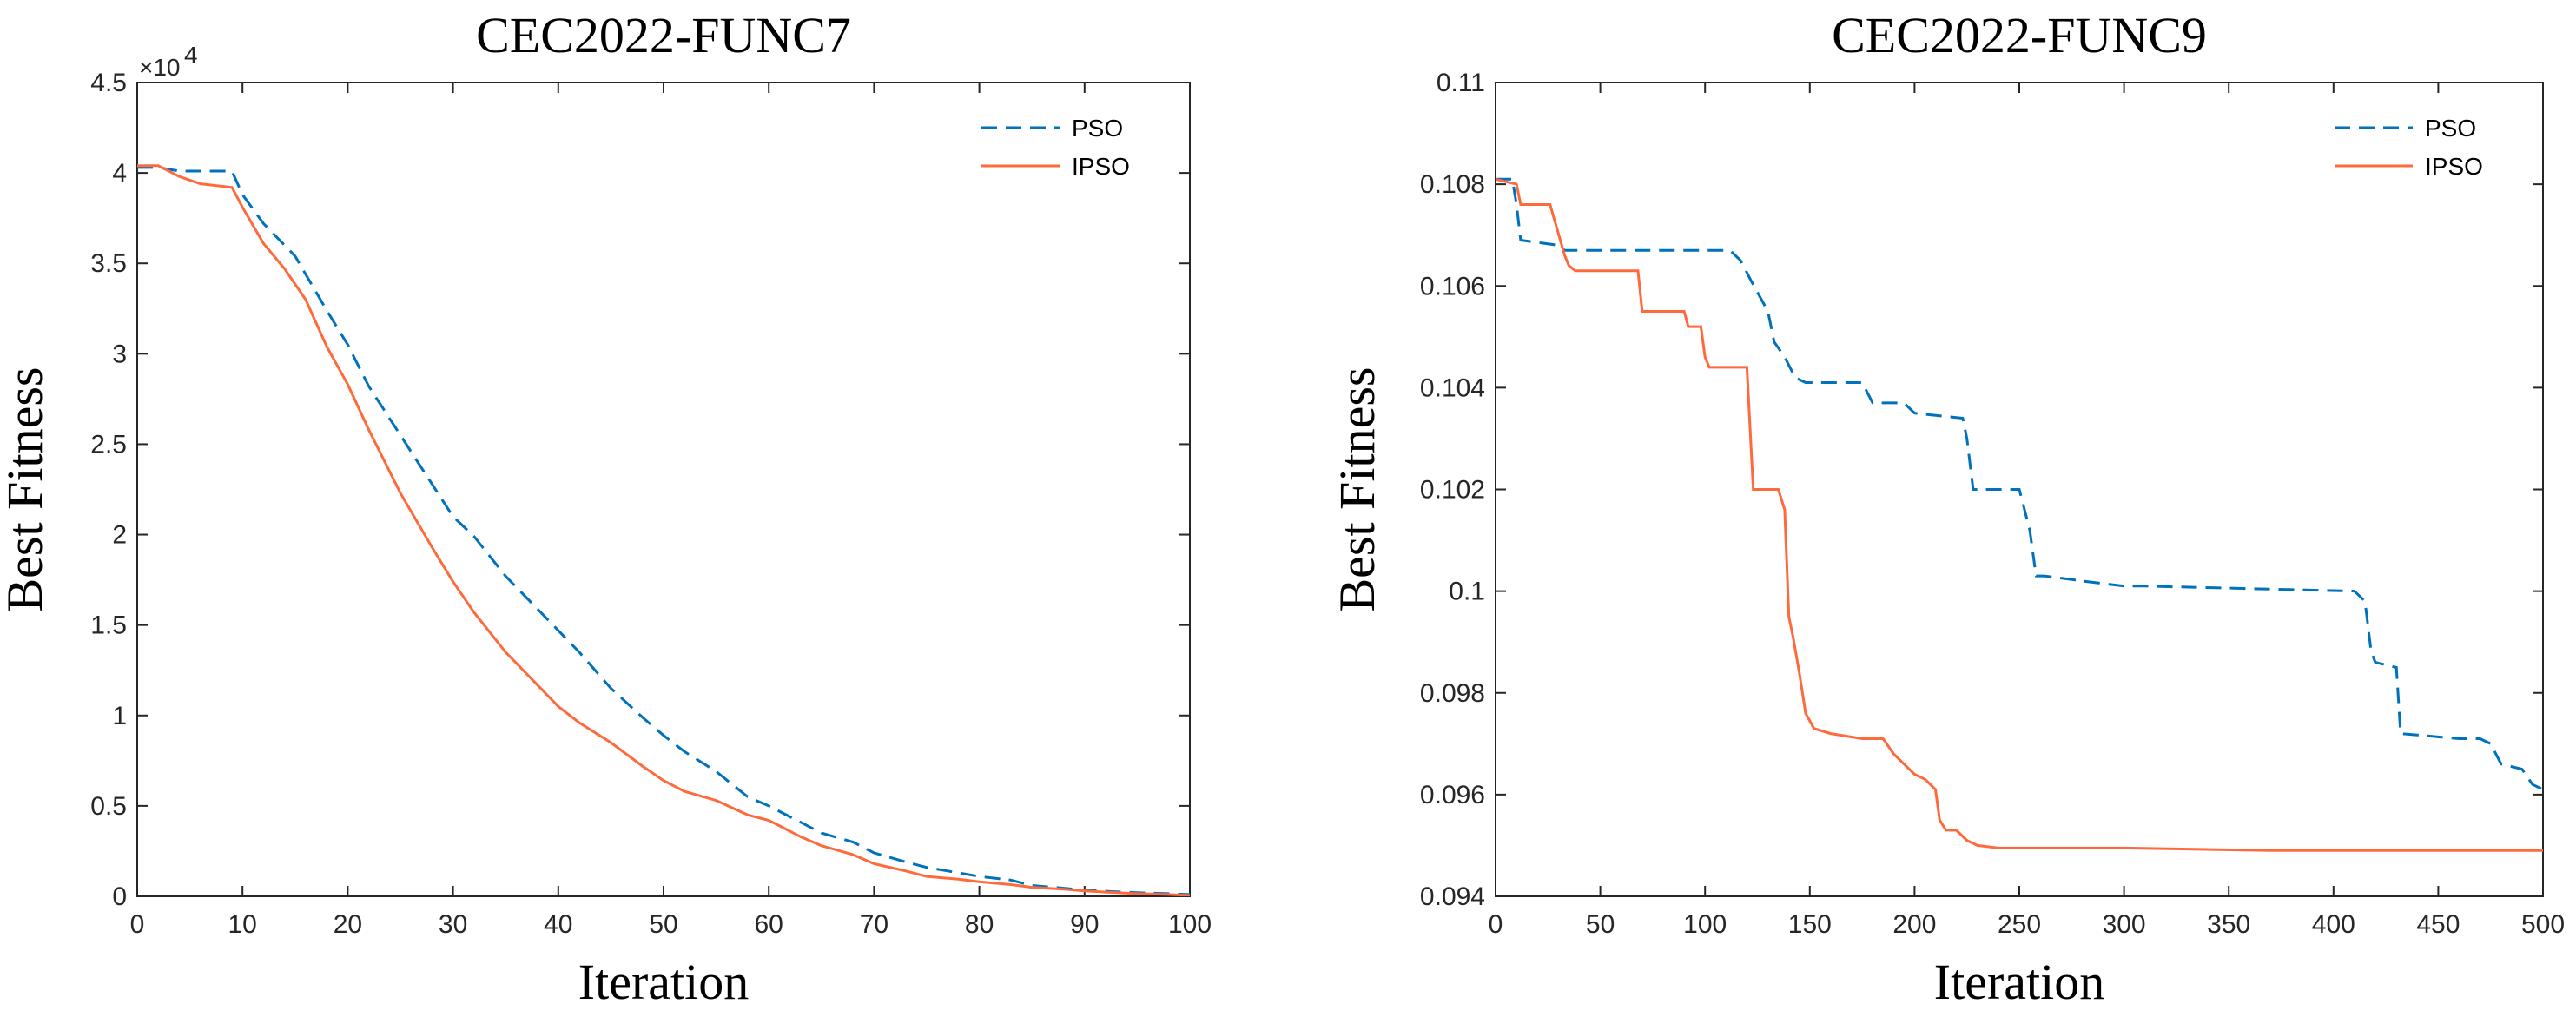 This screenshot has height=1024, width=2576. Describe the element at coordinates (1452, 184) in the screenshot. I see `y-tick-label: 0.108` at that location.